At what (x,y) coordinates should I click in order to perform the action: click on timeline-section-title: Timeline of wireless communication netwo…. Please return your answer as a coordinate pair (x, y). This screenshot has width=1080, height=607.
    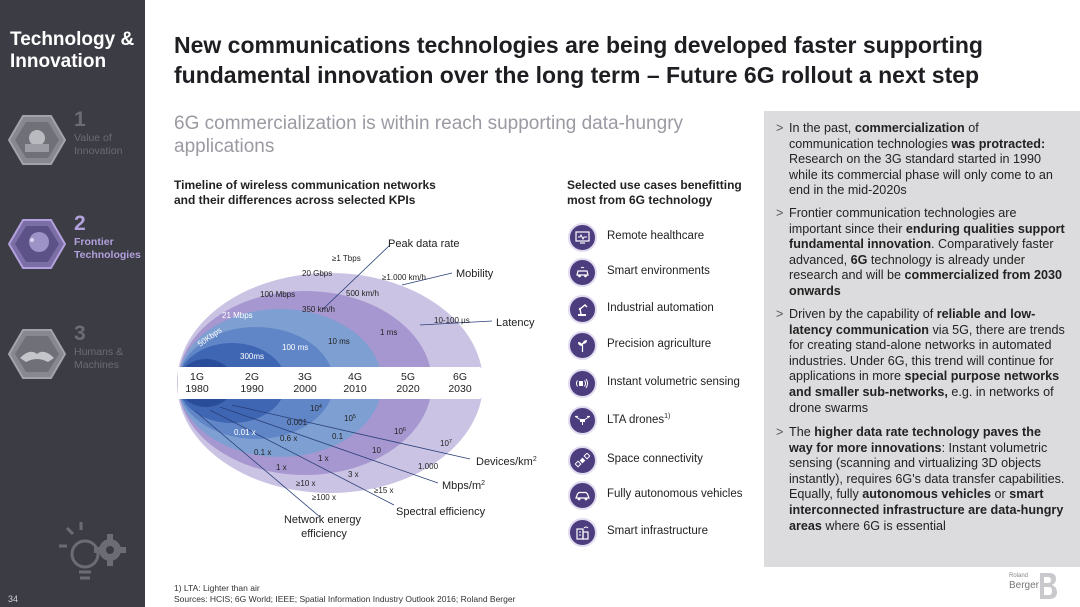
    Looking at the image, I should click on (305, 192).